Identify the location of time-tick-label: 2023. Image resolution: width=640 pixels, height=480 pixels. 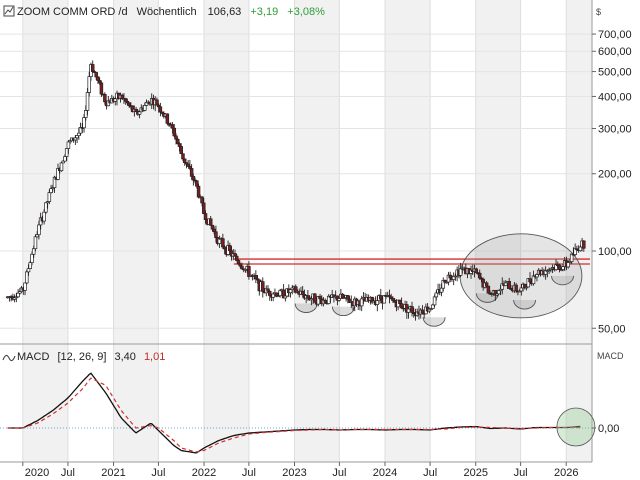
(294, 473).